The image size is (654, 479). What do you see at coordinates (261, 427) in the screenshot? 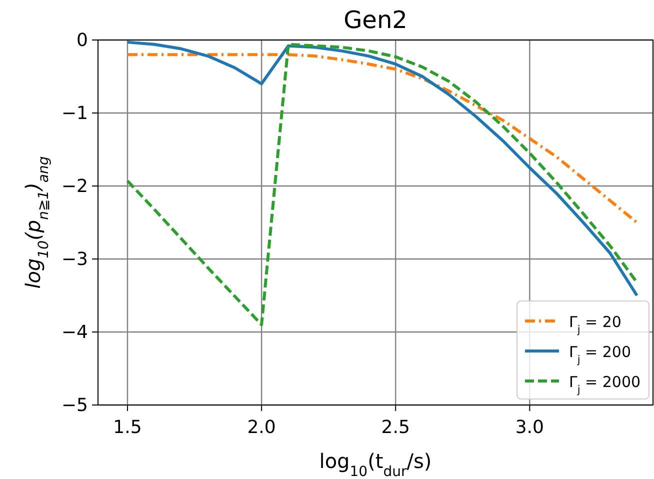
I see `x-tick-label: 2.0` at bounding box center [261, 427].